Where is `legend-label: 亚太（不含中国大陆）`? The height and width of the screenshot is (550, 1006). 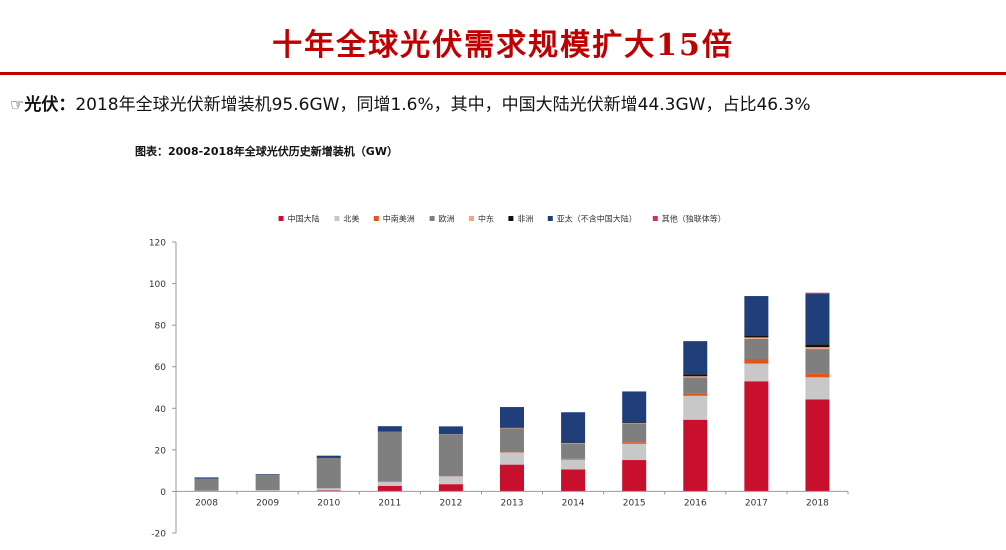 legend-label: 亚太（不含中国大陆） is located at coordinates (597, 219).